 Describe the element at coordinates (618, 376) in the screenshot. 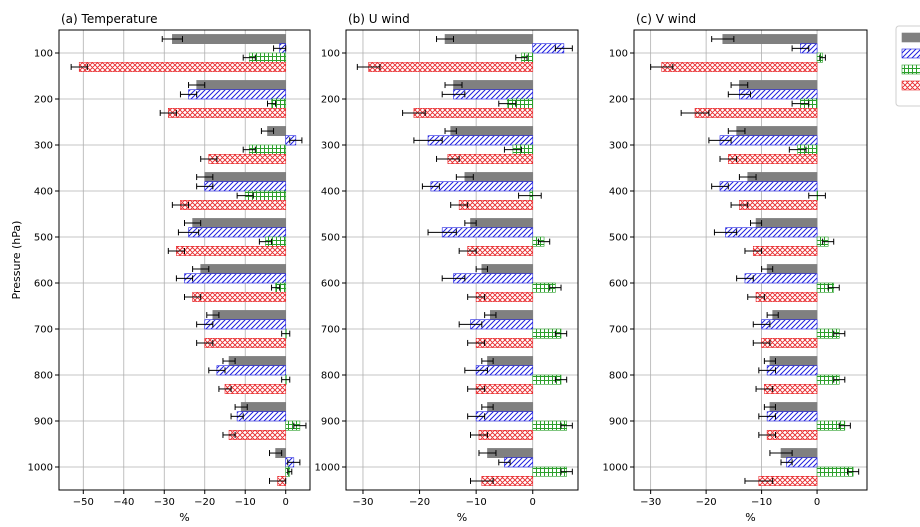

I see `y-tick-label: 800` at that location.